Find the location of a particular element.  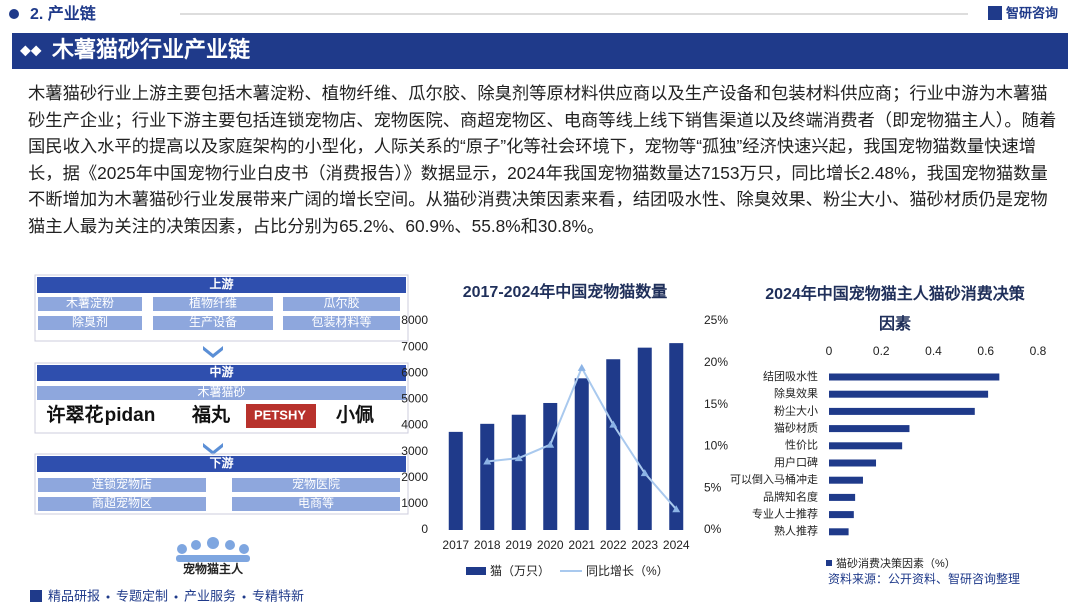

item: 包装材料等 is located at coordinates (341, 322).